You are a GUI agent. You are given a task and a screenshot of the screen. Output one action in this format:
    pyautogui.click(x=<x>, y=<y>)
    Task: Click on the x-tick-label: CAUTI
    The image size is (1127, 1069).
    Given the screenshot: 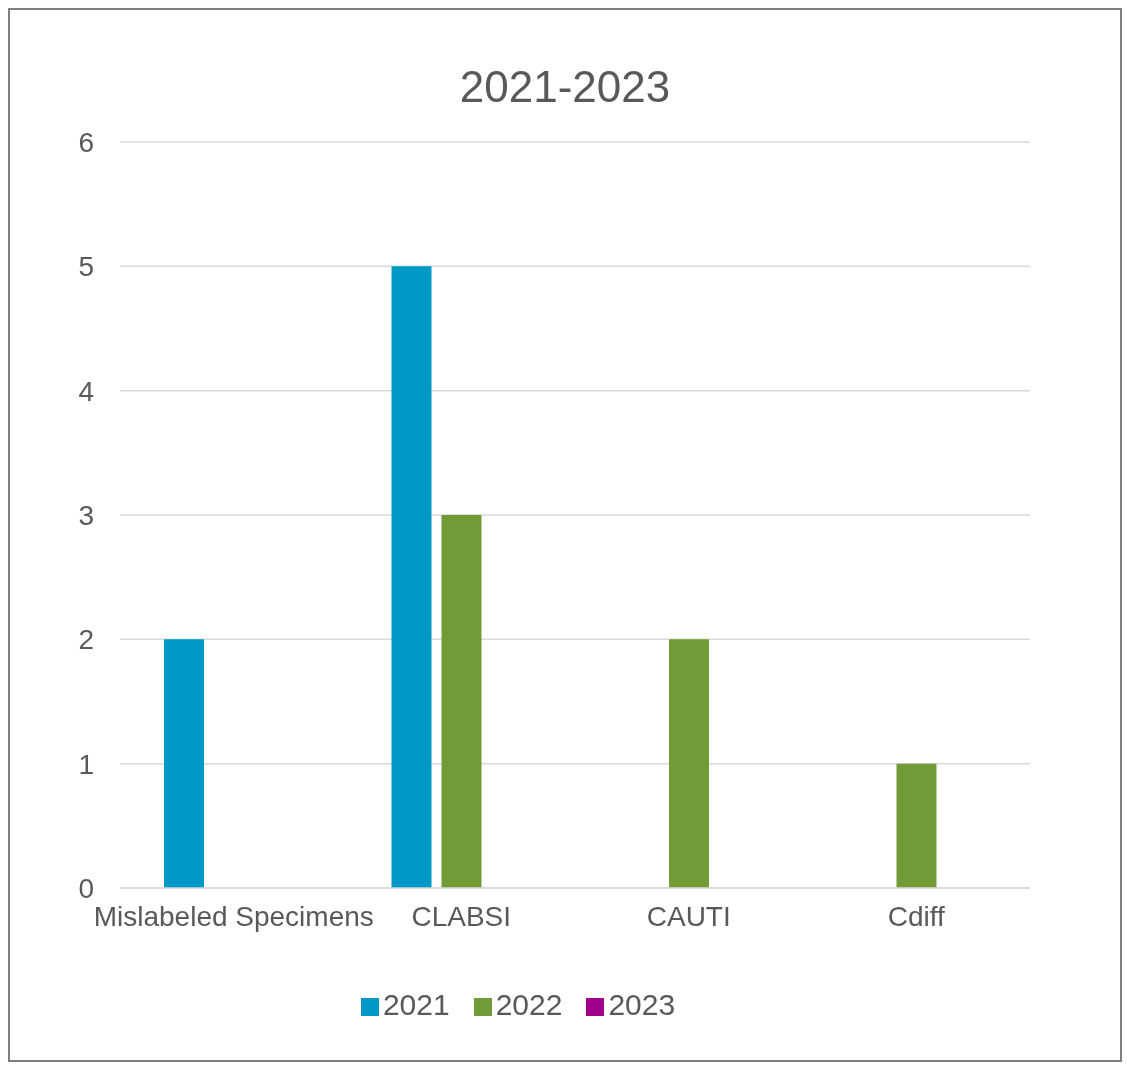 What is the action you would take?
    pyautogui.click(x=688, y=916)
    